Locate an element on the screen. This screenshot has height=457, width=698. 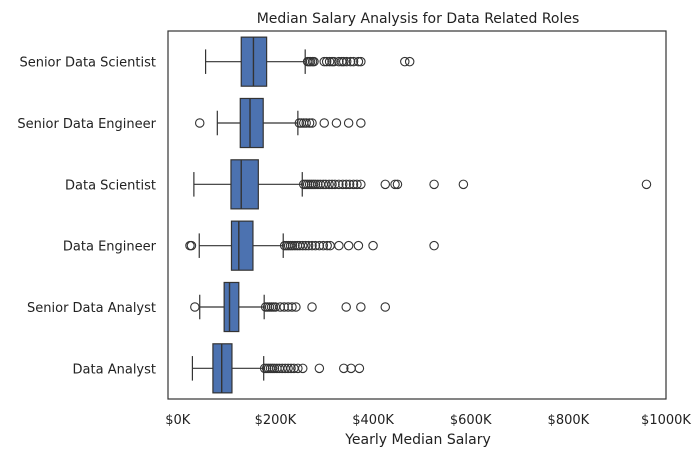
y-tick-label: Senior Data Scientist is located at coordinates (87, 63).